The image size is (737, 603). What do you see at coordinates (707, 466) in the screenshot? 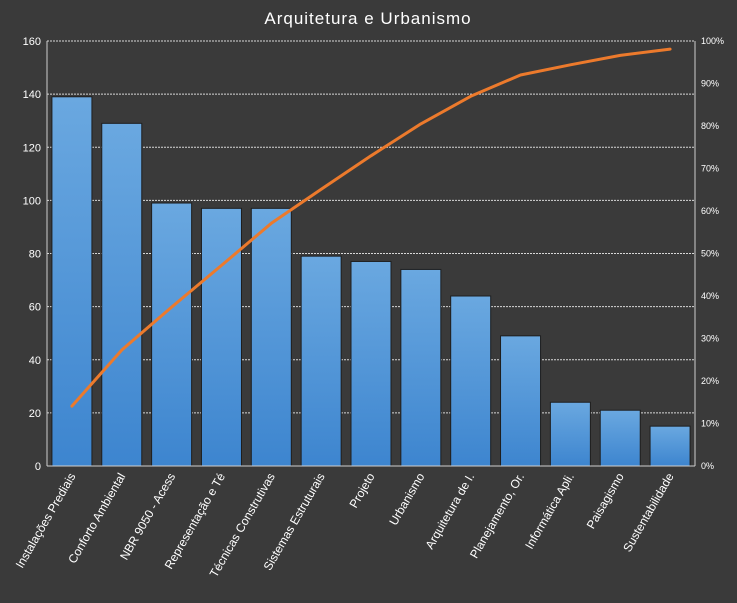
I see `y2-tick-label: 0%` at bounding box center [707, 466].